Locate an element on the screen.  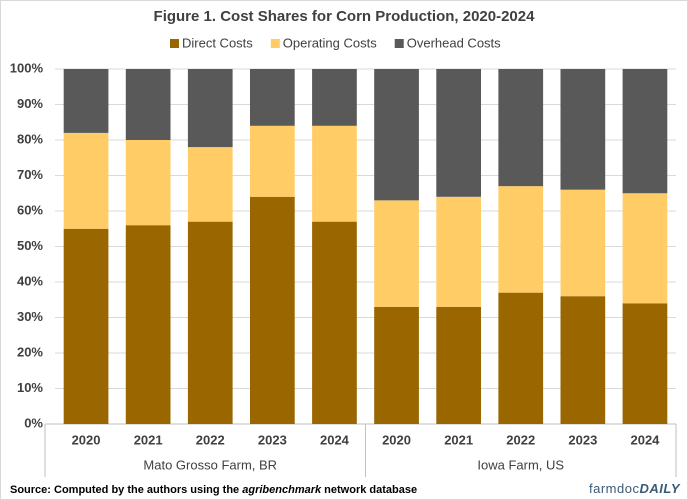
y-tick-label: 20% is located at coordinates (30, 351).